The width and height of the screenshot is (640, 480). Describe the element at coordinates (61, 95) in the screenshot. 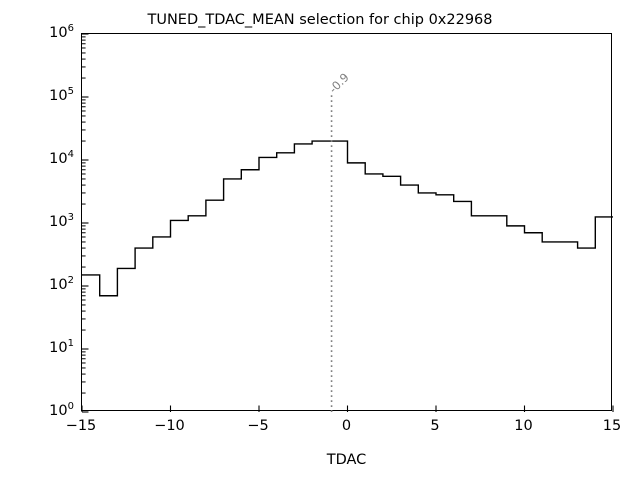

I see `y-tick-label: 105` at that location.